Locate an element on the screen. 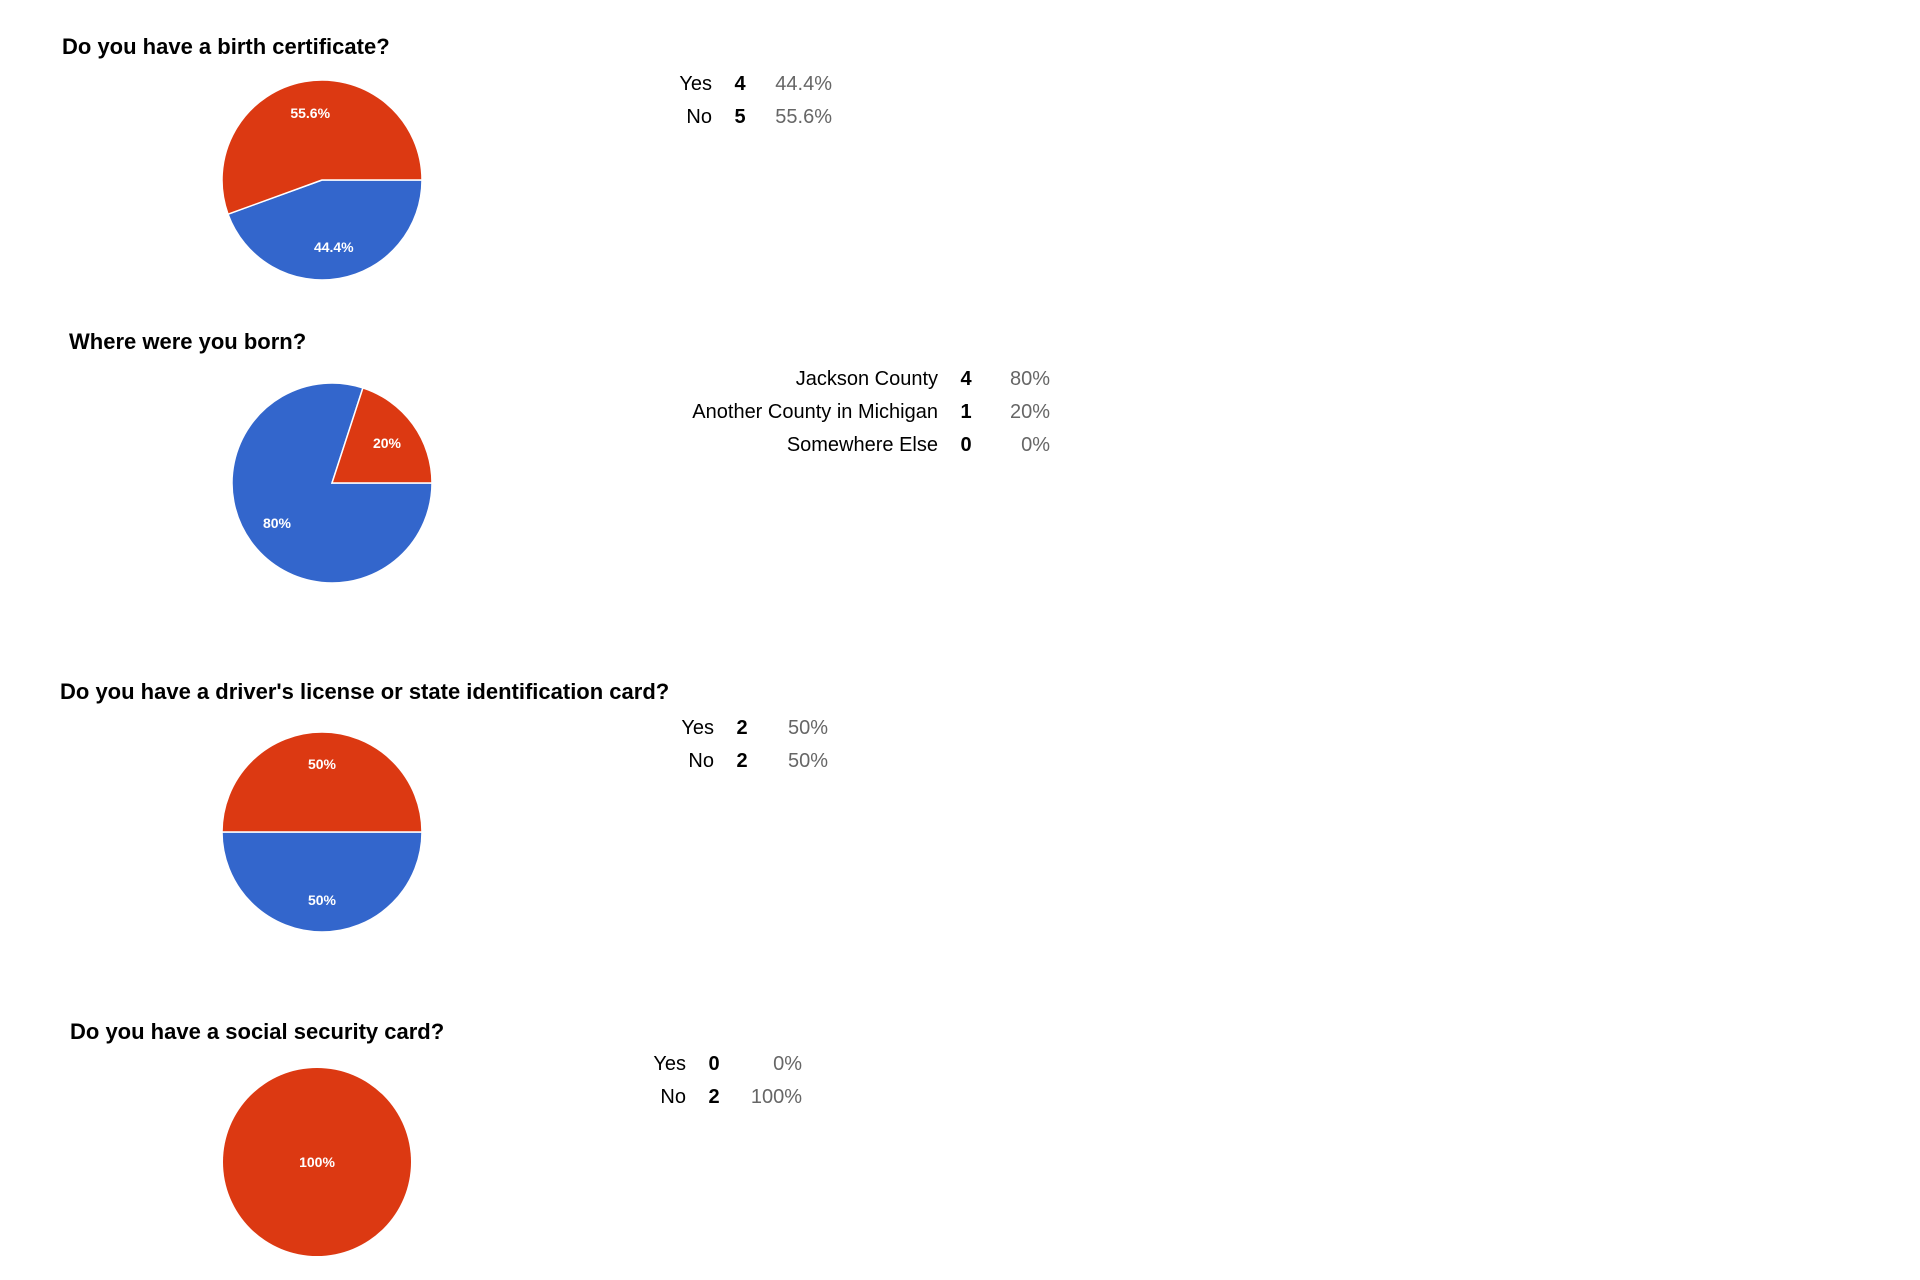 Image resolution: width=1920 pixels, height=1280 pixels. pie-slice-label: 20% is located at coordinates (387, 443).